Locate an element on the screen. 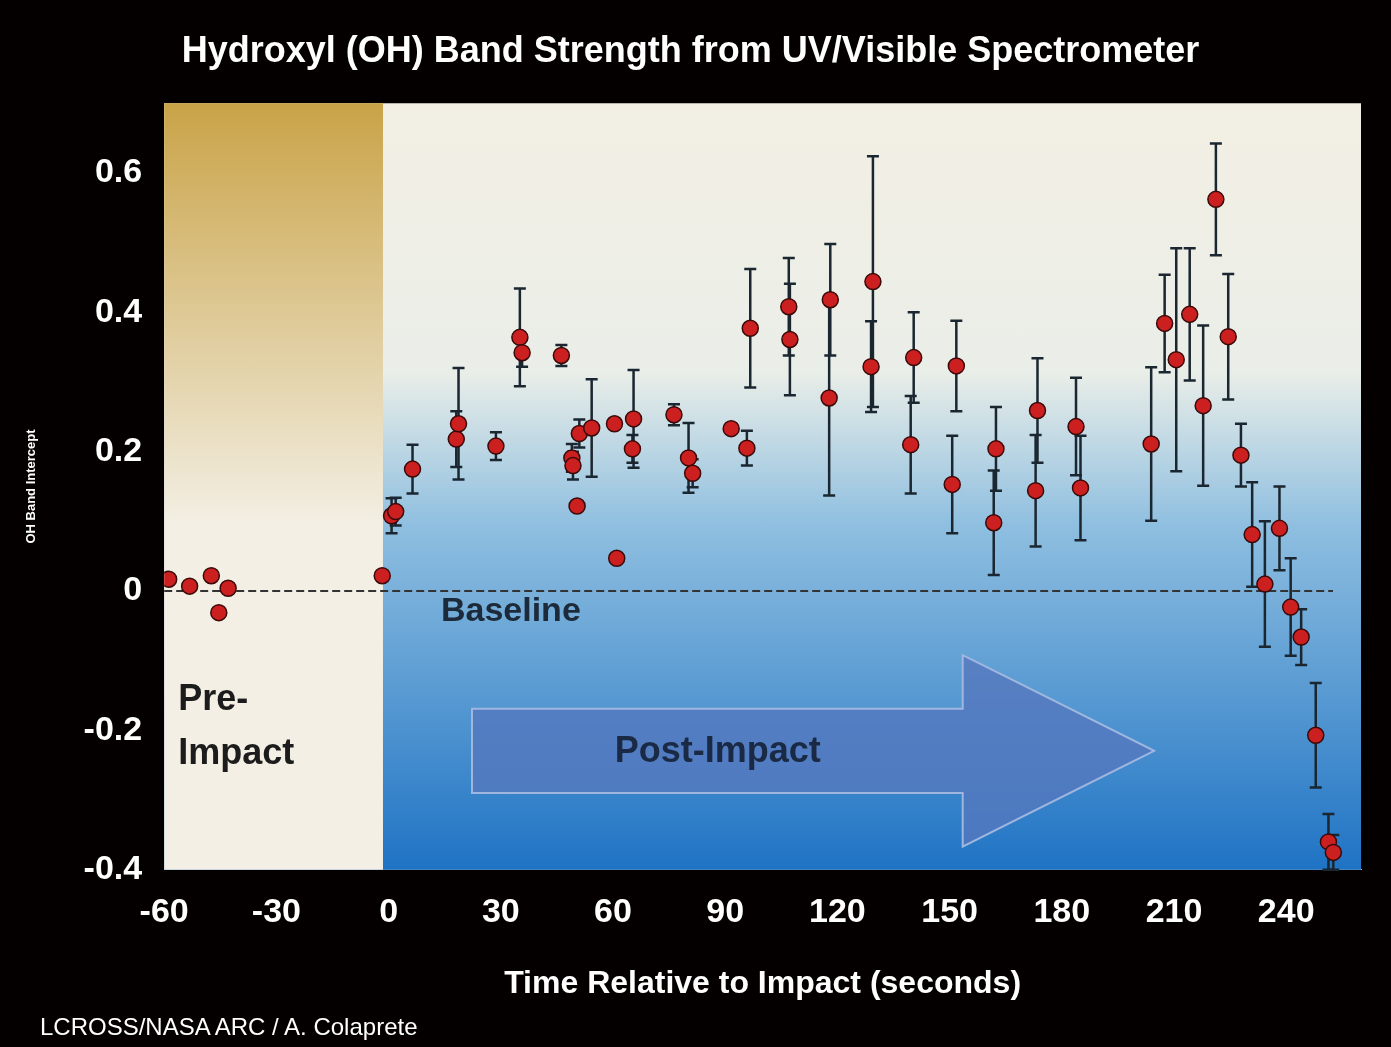  x-tick-label: 90 is located at coordinates (725, 909).